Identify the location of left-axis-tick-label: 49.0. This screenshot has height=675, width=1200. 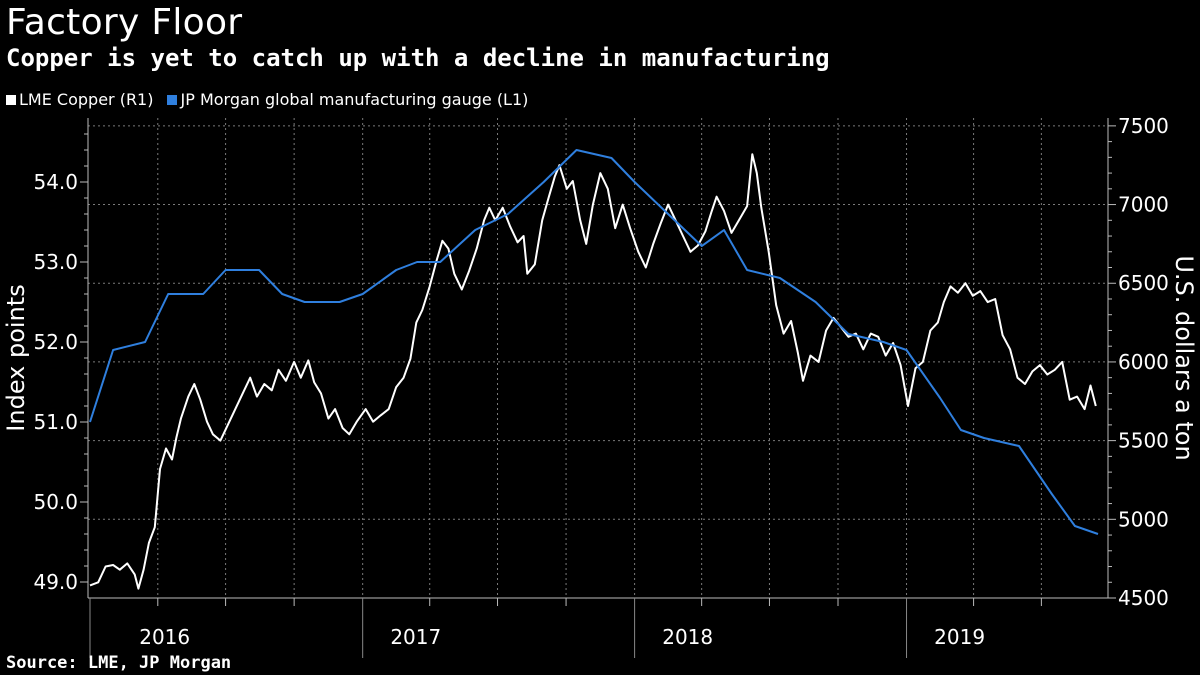
(55, 582).